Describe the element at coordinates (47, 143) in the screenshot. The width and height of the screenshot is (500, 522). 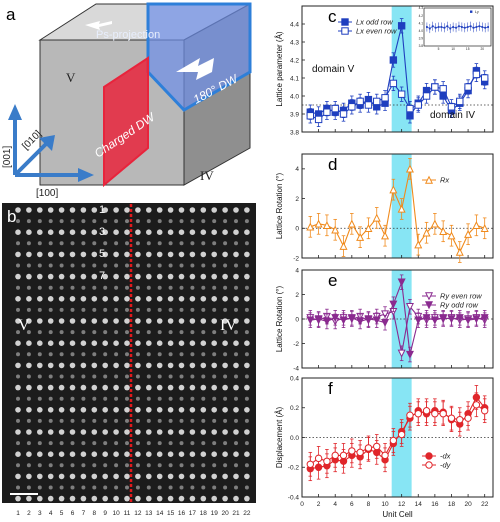
I see `axis-010-arrowhead` at that location.